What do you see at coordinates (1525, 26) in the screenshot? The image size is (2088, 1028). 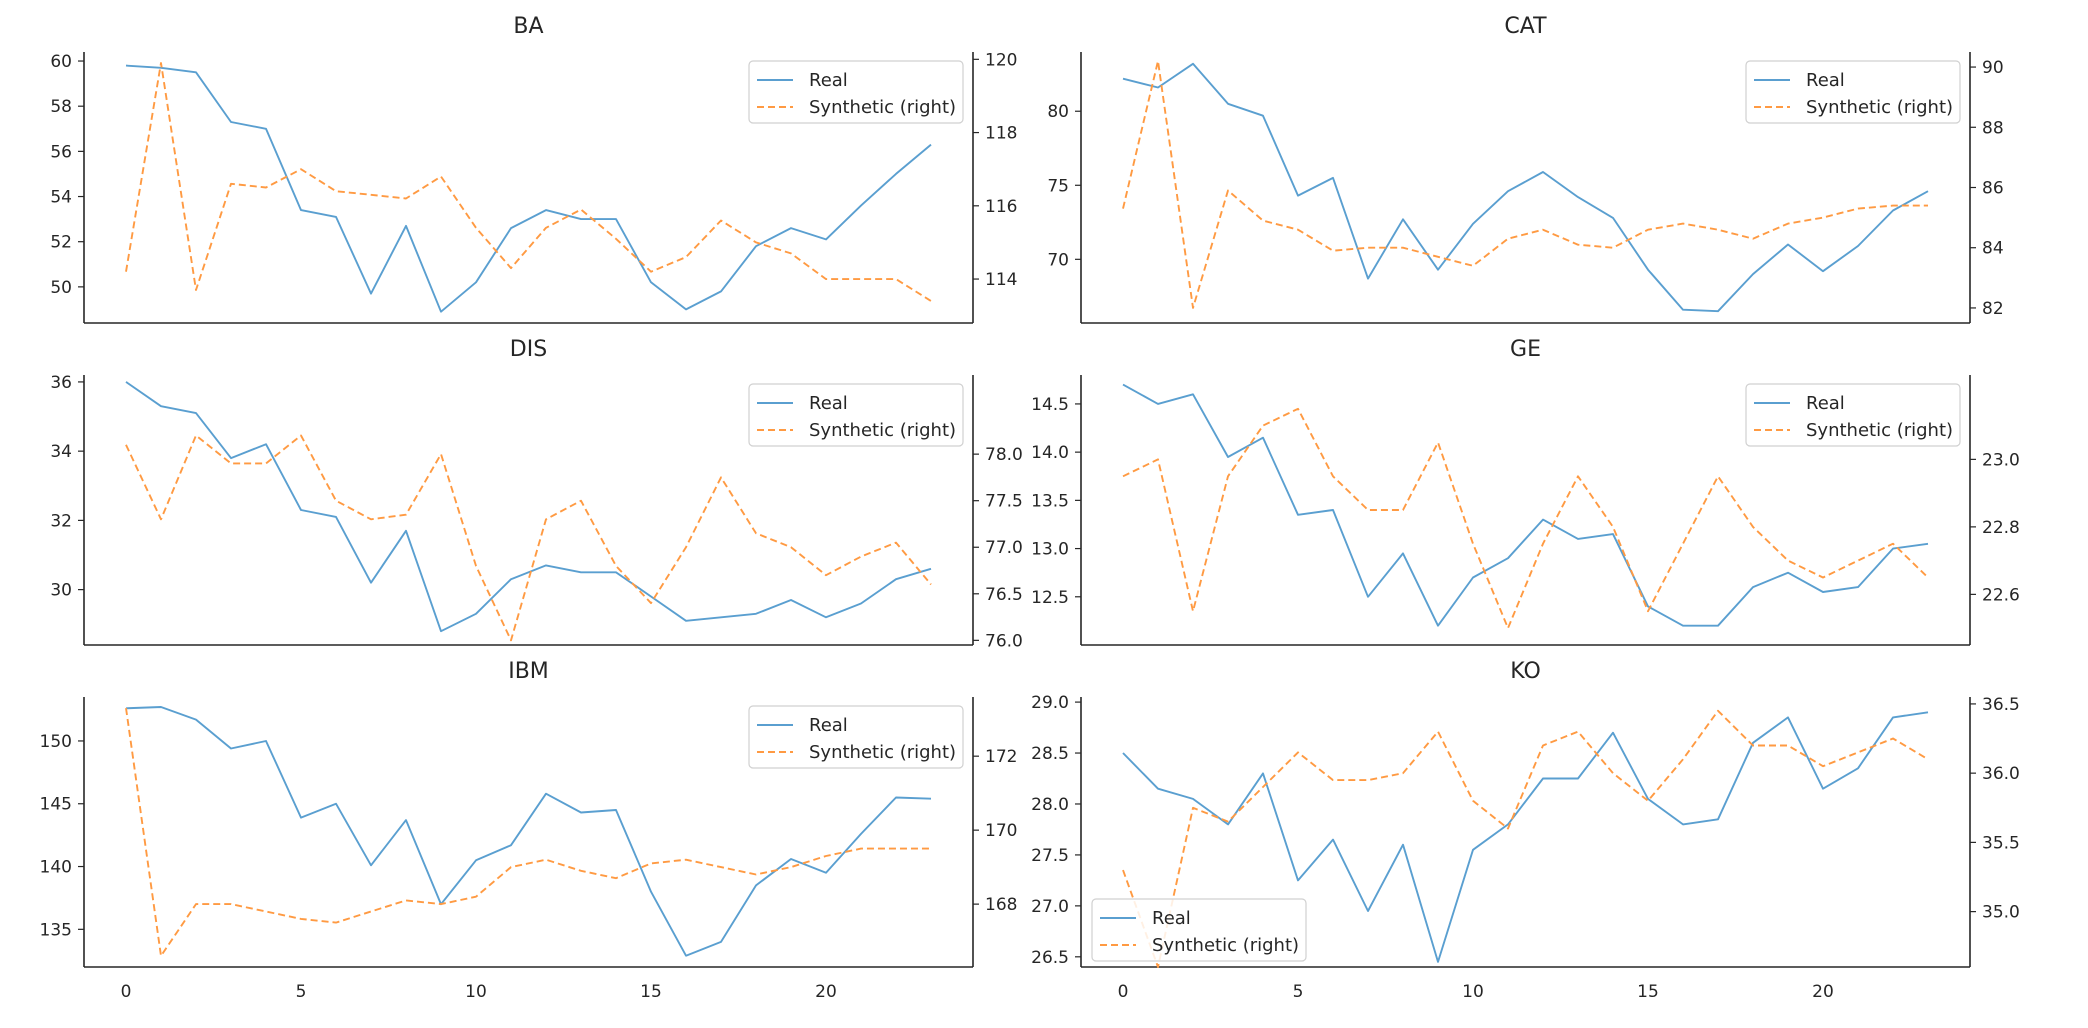 I see `chart-title: CAT` at bounding box center [1525, 26].